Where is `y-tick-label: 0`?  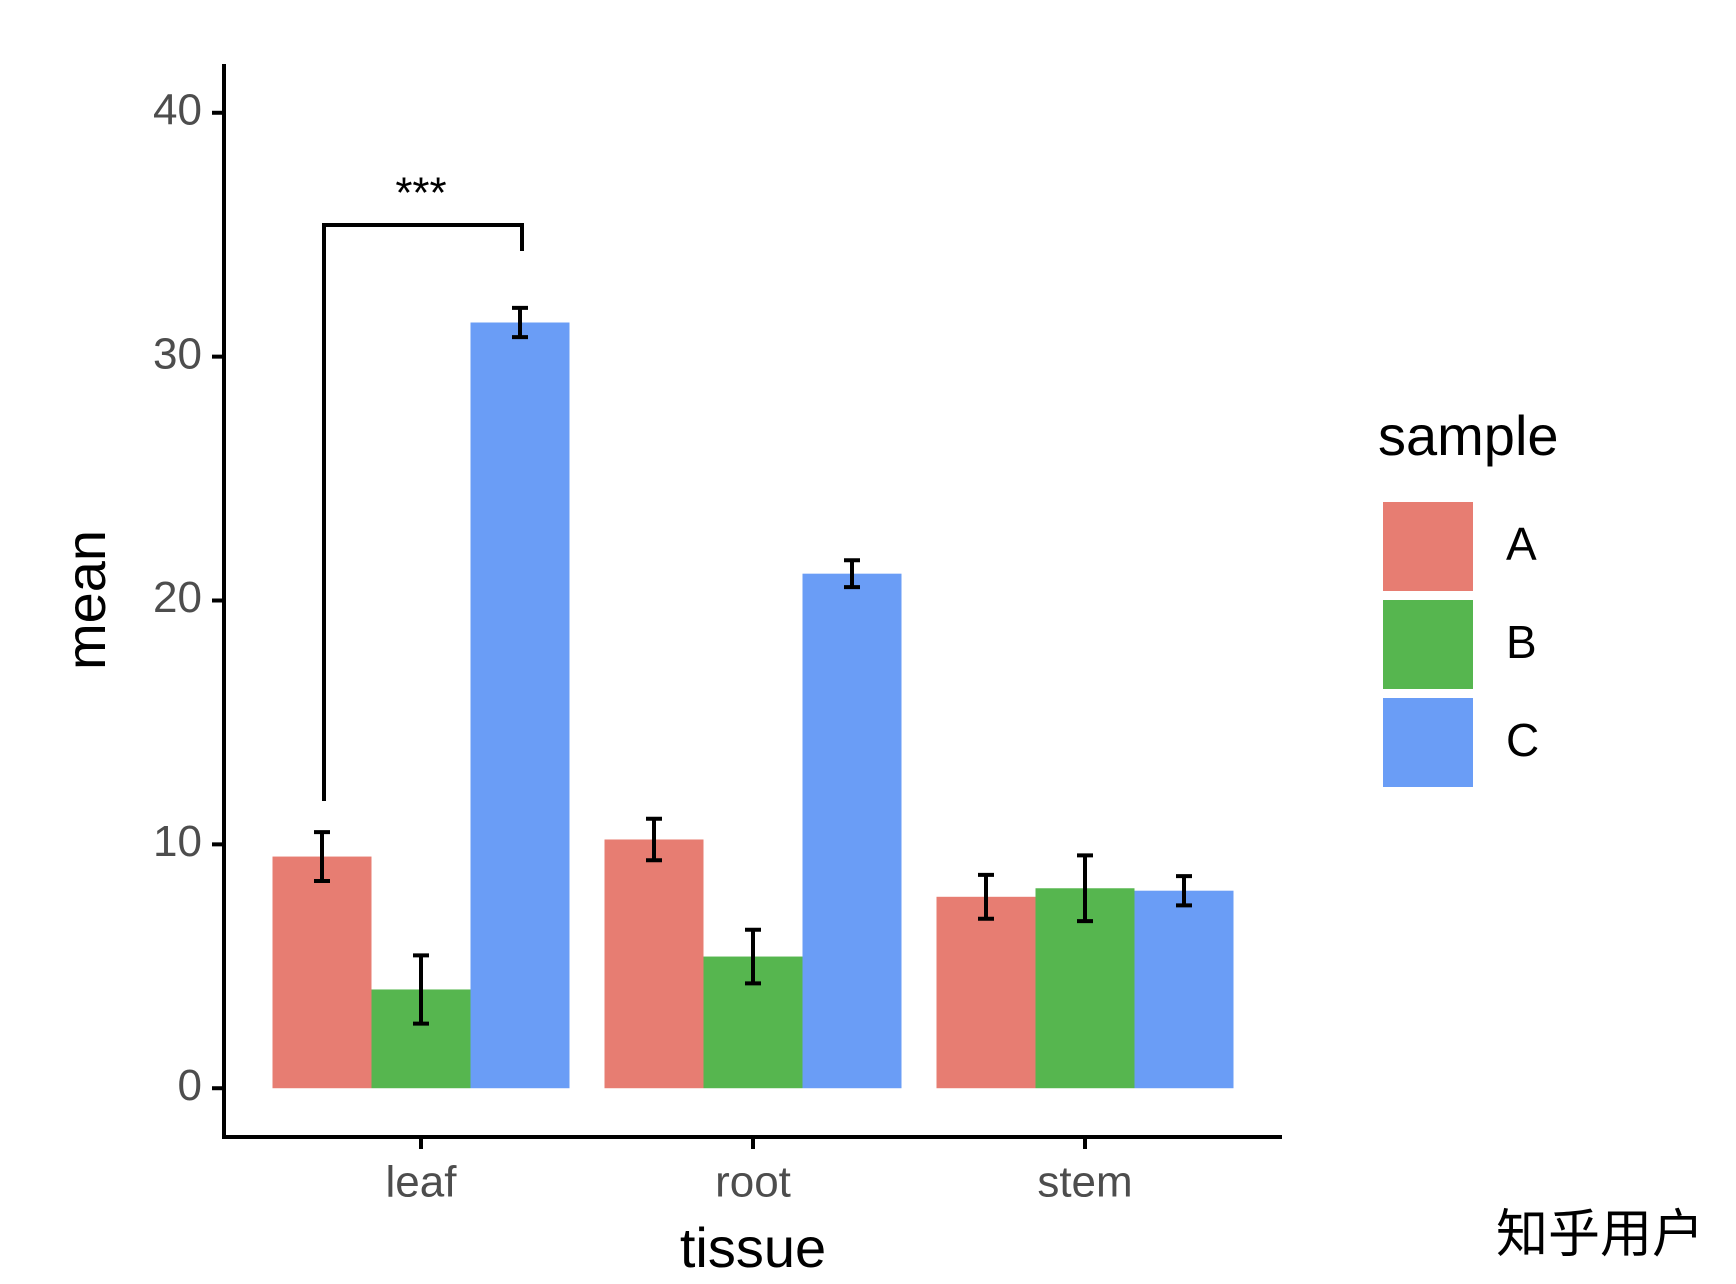 y-tick-label: 0 is located at coordinates (190, 1085).